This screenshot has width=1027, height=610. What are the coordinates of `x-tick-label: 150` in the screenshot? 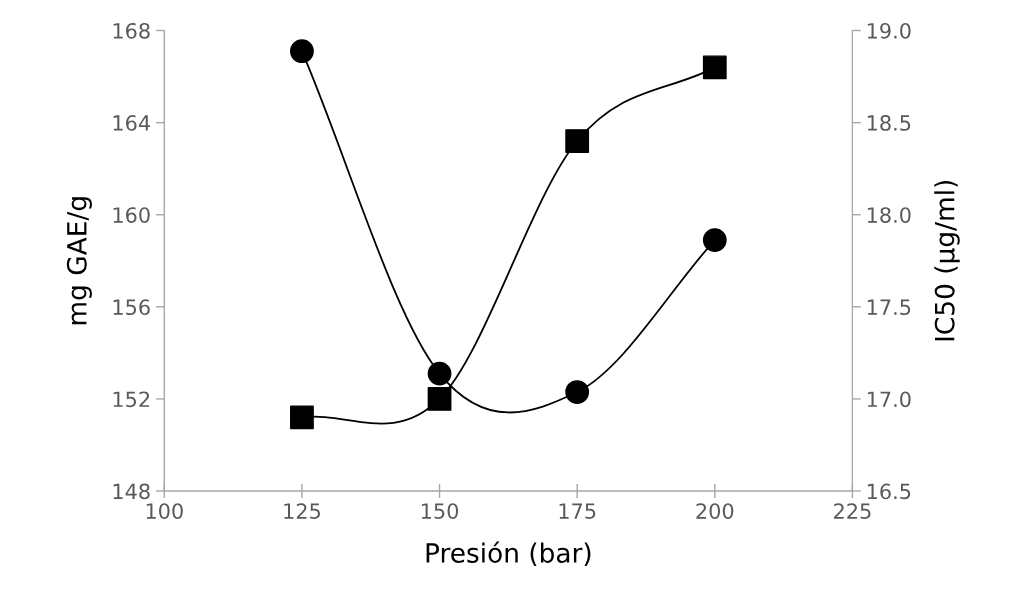 It's located at (440, 511).